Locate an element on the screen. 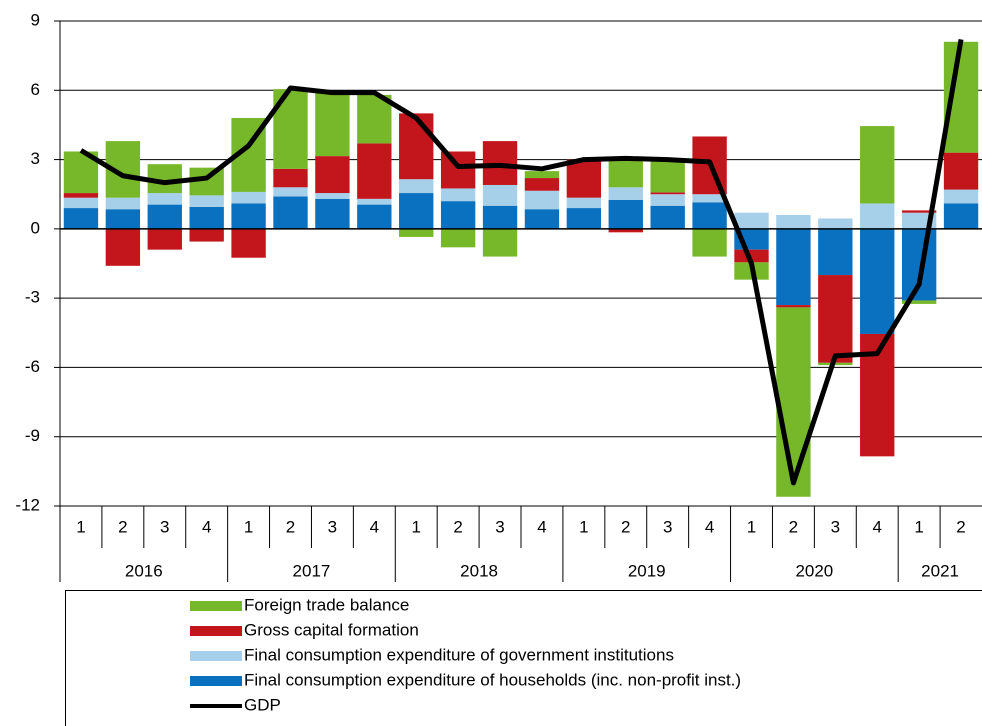 The height and width of the screenshot is (726, 982). x-group-label: 2017 is located at coordinates (312, 570).